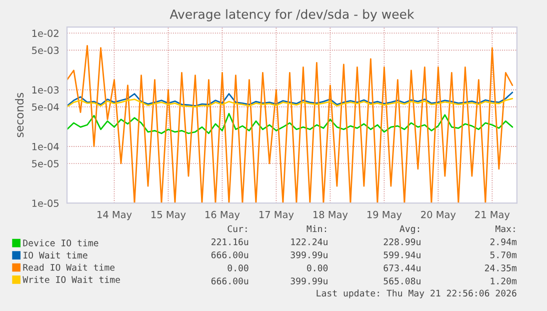 This screenshot has height=311, width=547. What do you see at coordinates (503, 281) in the screenshot?
I see `text: 1.20m` at bounding box center [503, 281].